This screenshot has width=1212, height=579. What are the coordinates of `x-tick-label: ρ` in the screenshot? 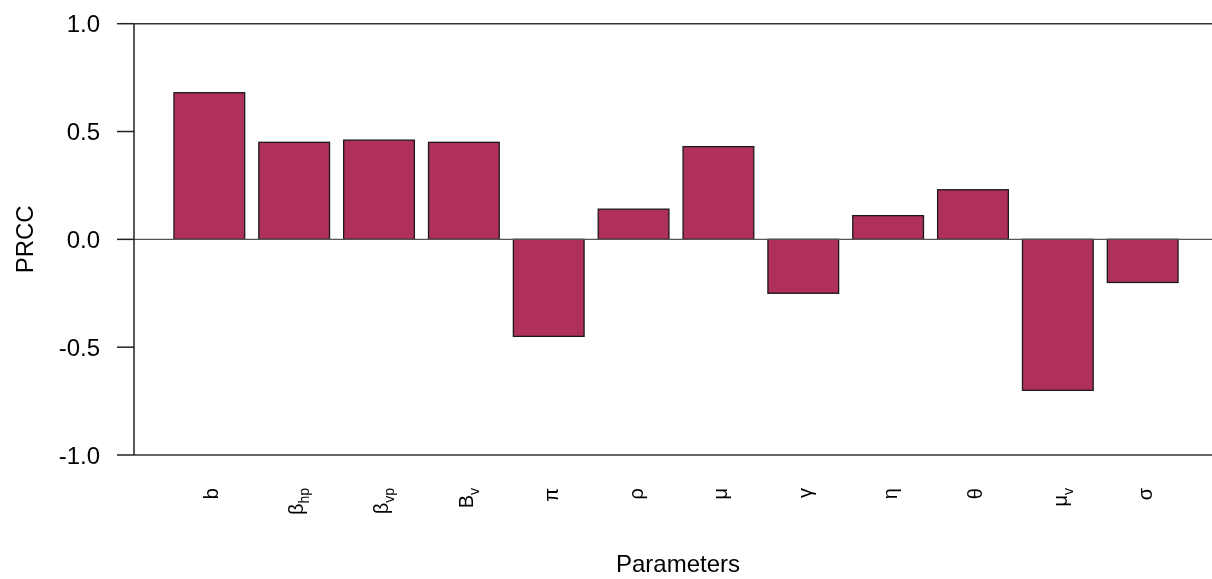 It's located at (635, 494).